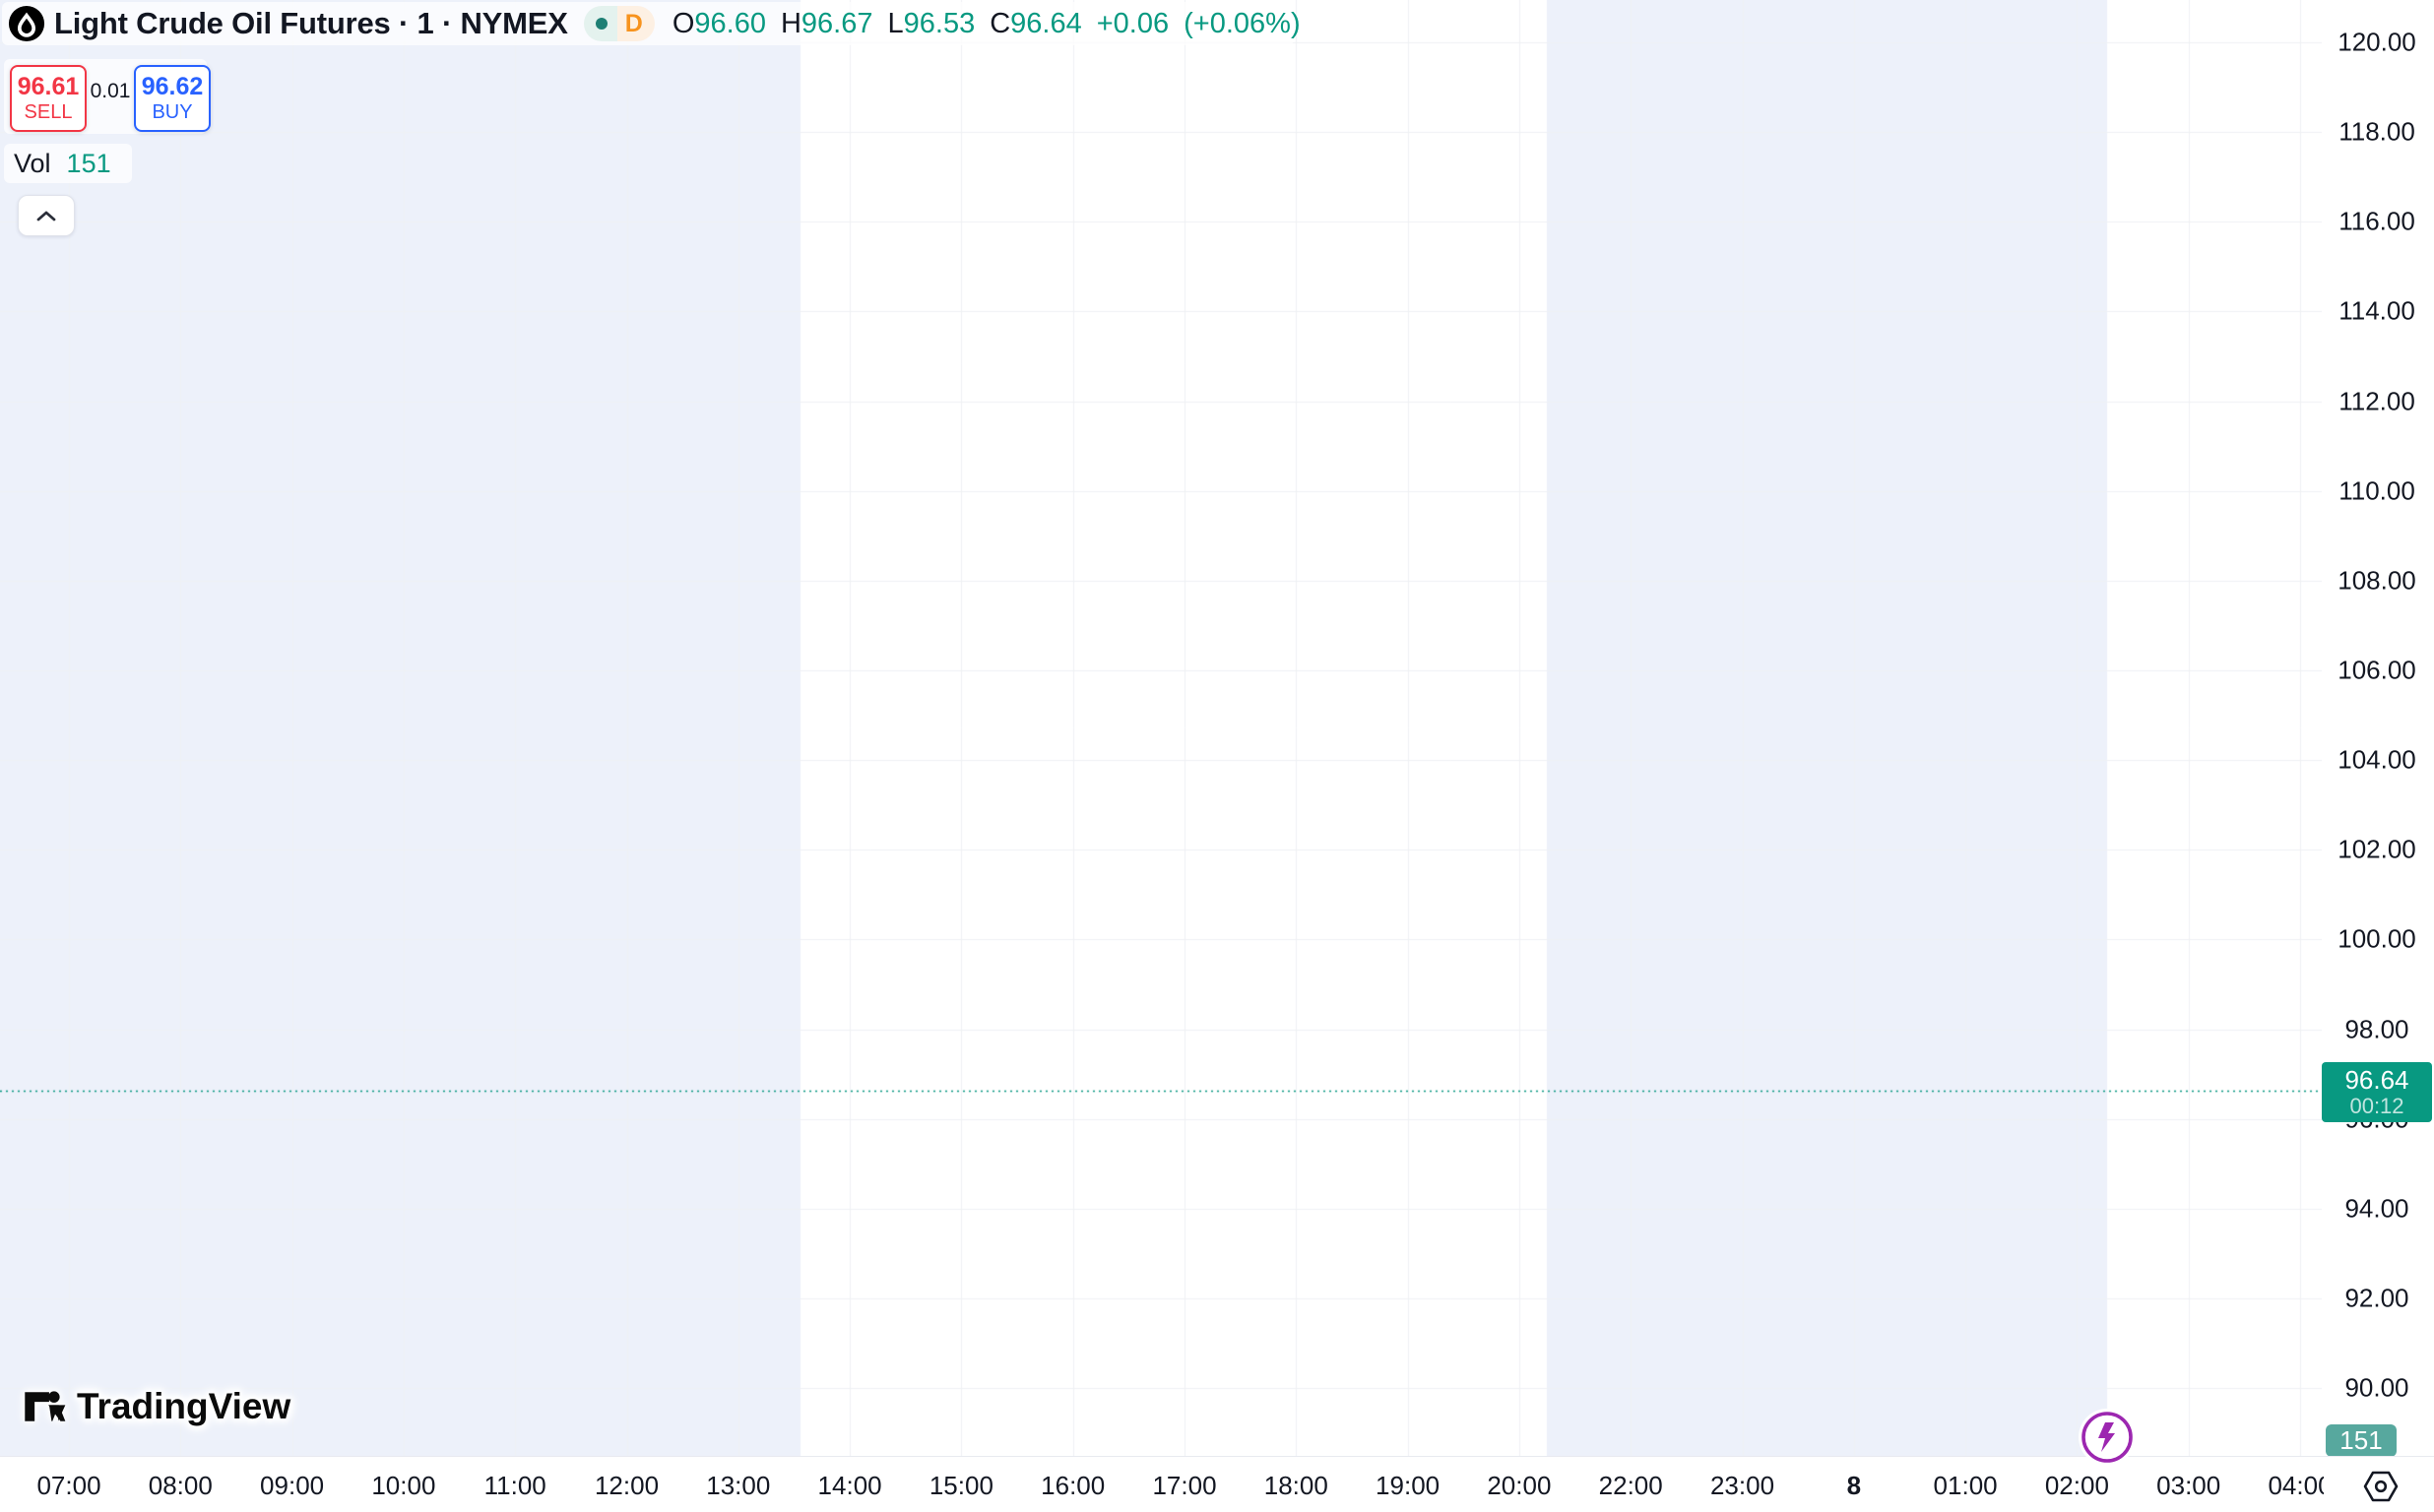 This screenshot has height=1512, width=2434. Describe the element at coordinates (730, 23) in the screenshot. I see `open-value: 96.60` at that location.